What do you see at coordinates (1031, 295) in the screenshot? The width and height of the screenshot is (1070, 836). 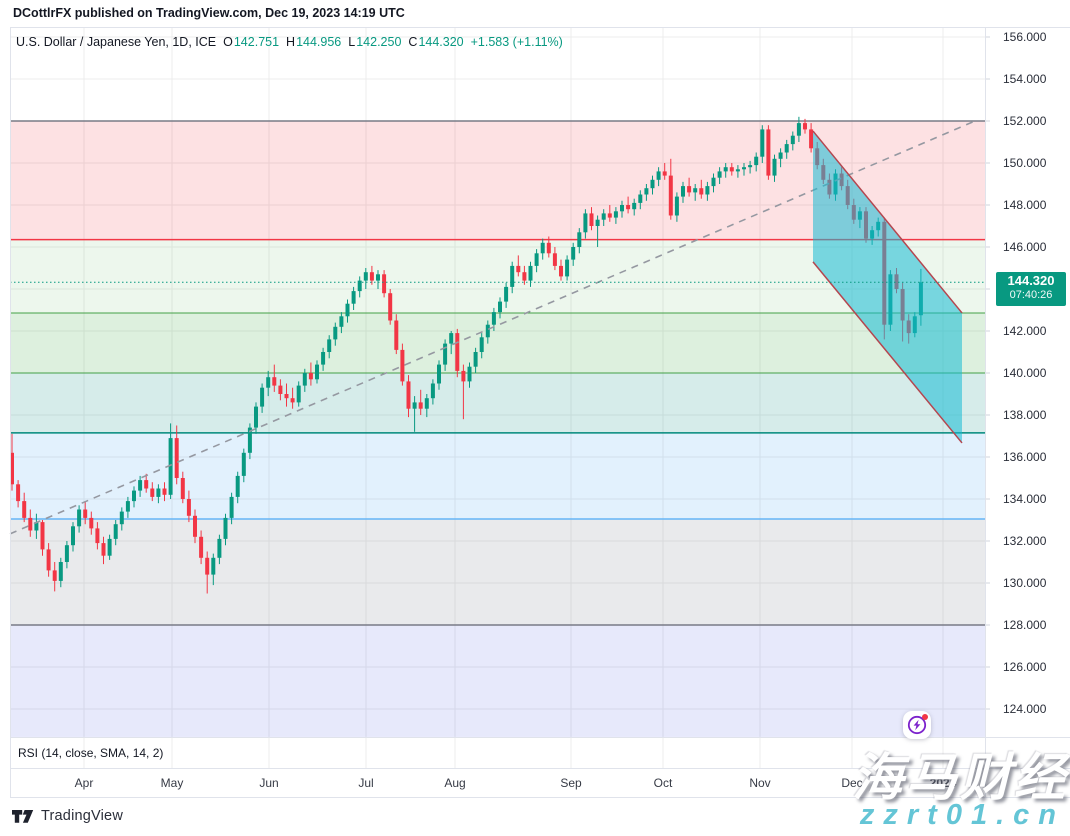 I see `bar-countdown: 07:40:26` at bounding box center [1031, 295].